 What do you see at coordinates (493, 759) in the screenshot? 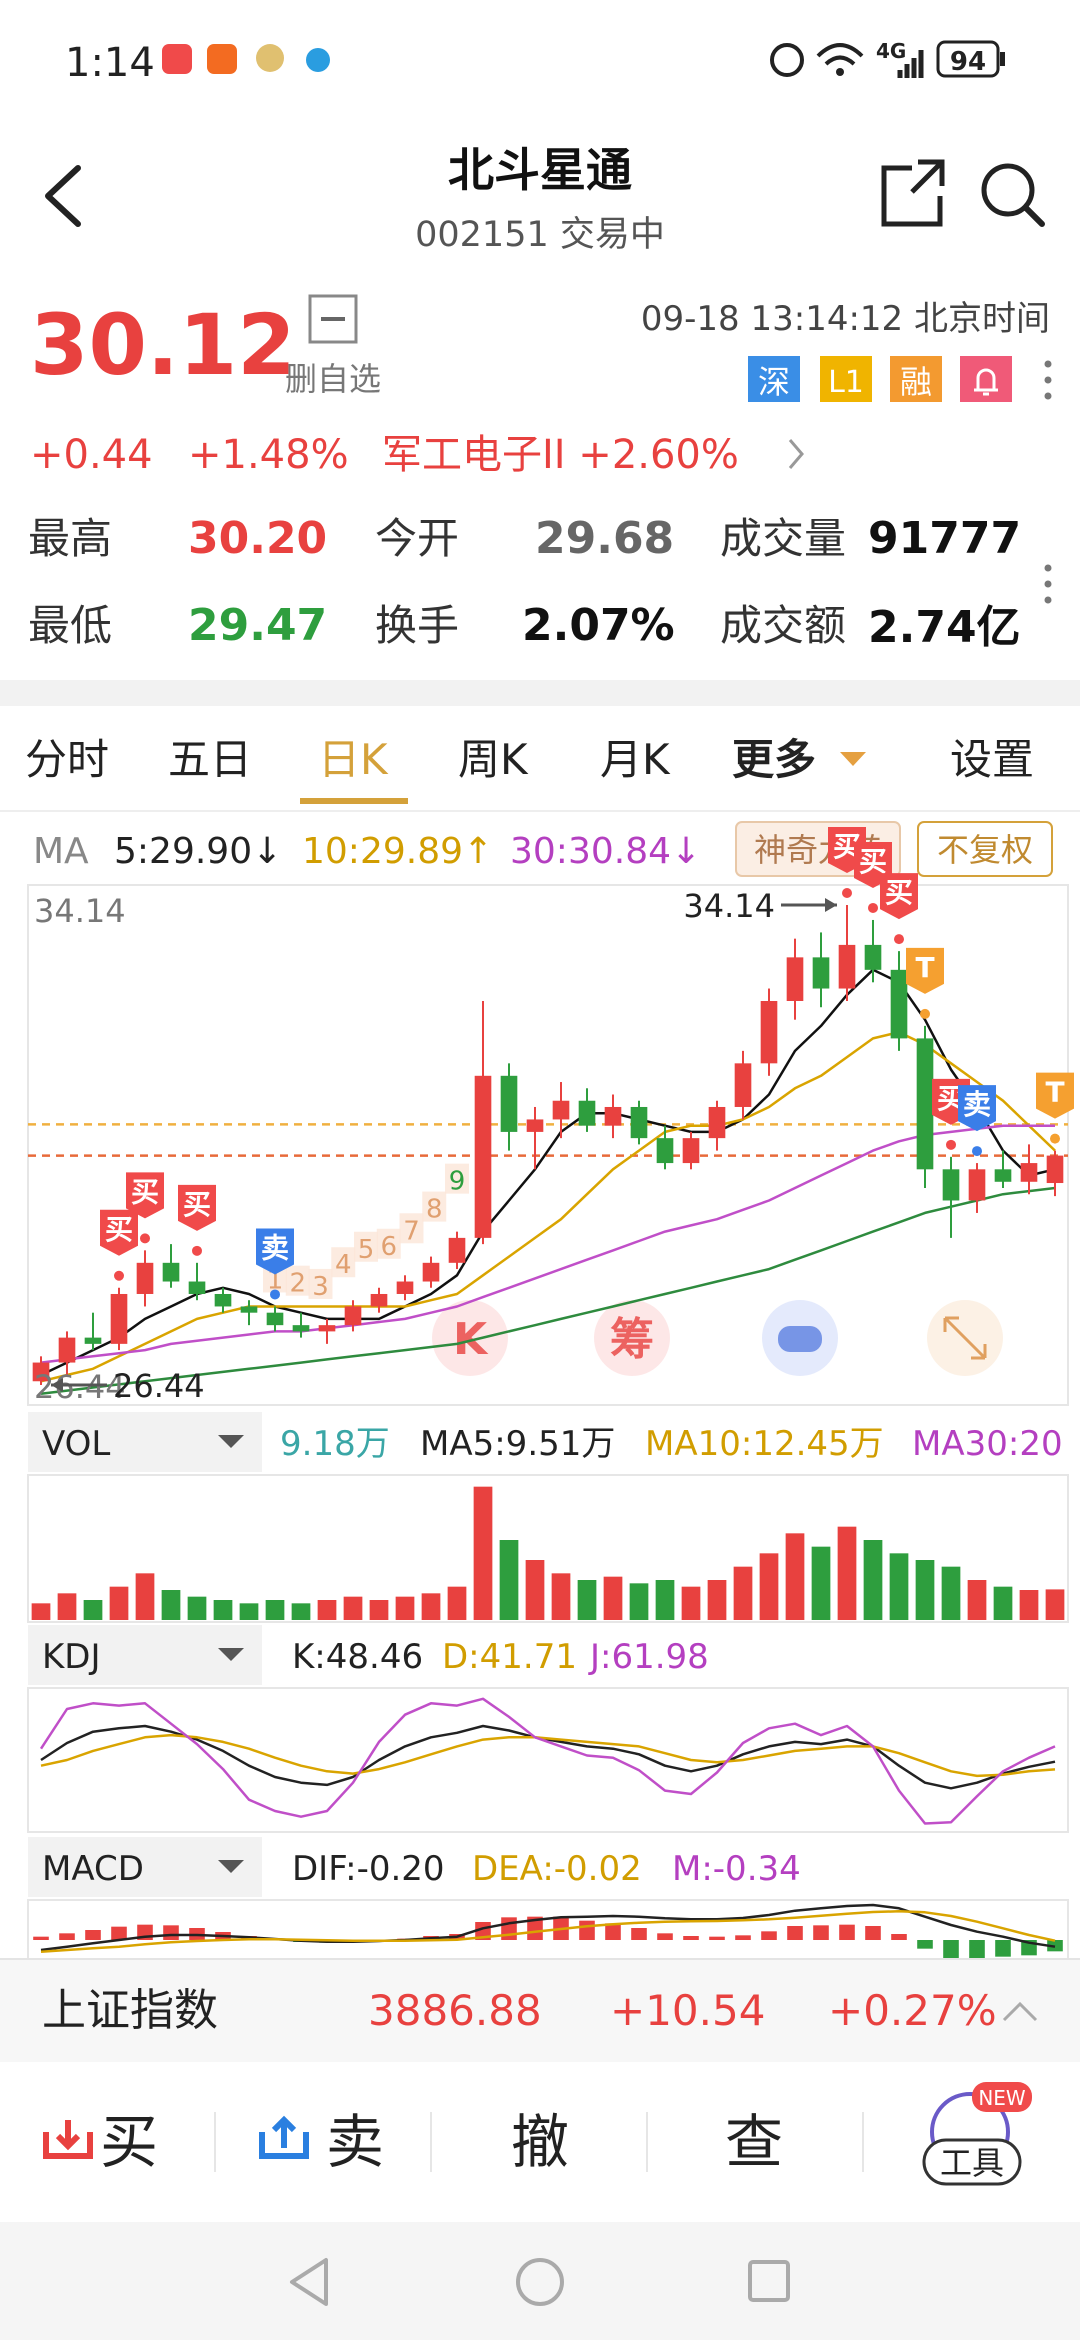
I see `tab: 周K` at bounding box center [493, 759].